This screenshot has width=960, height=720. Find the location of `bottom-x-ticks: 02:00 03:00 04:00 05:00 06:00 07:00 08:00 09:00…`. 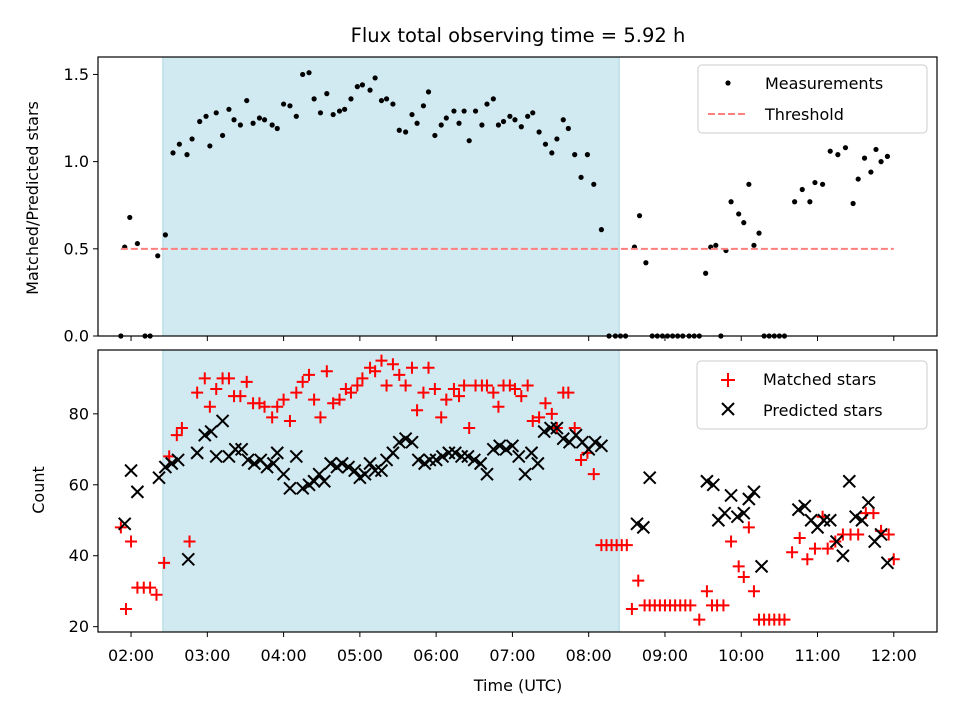

bottom-x-ticks: 02:00 03:00 04:00 05:00 06:00 07:00 08:00 09:00… is located at coordinates (512, 648).